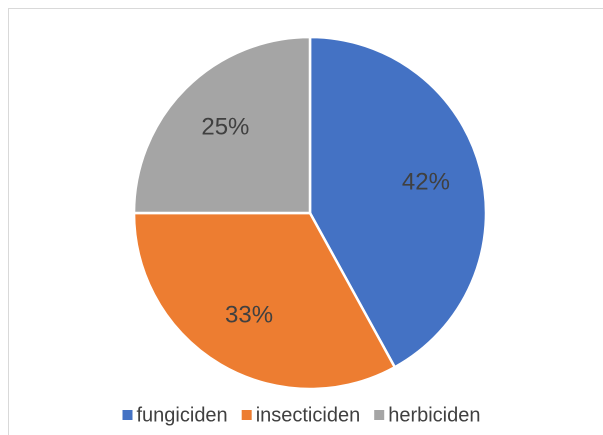 Image resolution: width=603 pixels, height=435 pixels. Describe the element at coordinates (182, 415) in the screenshot. I see `legend-label: fungiciden` at that location.